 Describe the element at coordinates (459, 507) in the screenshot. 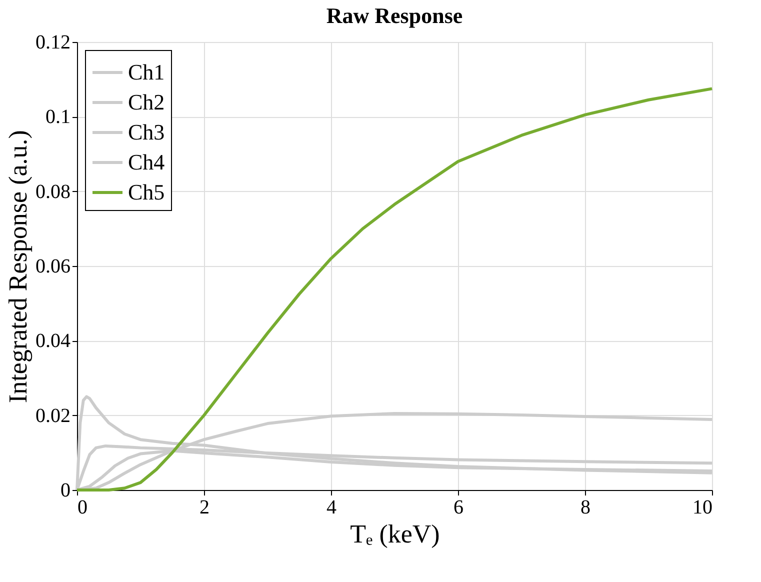

I see `x-tick-label: 6` at that location.